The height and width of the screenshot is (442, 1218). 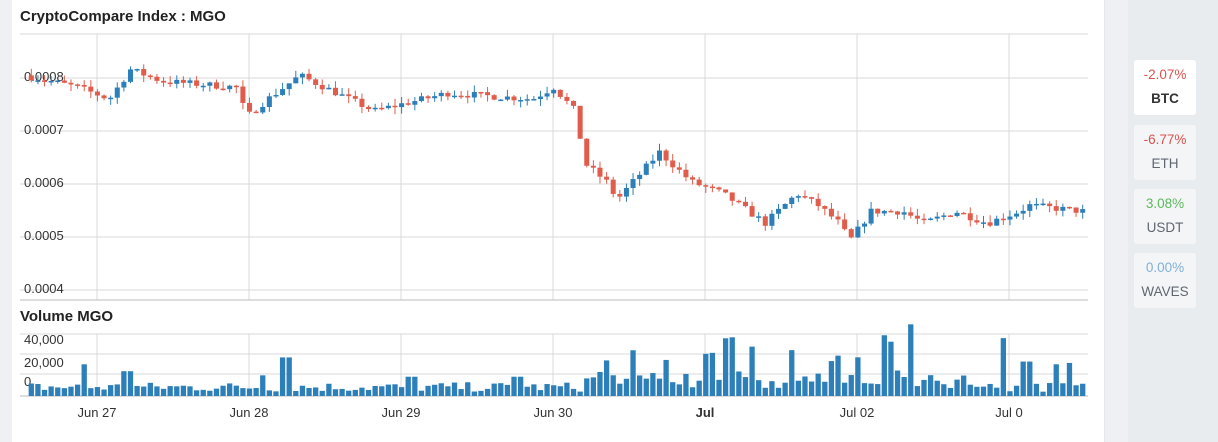 I want to click on coin-change: 3.08%, so click(x=1165, y=203).